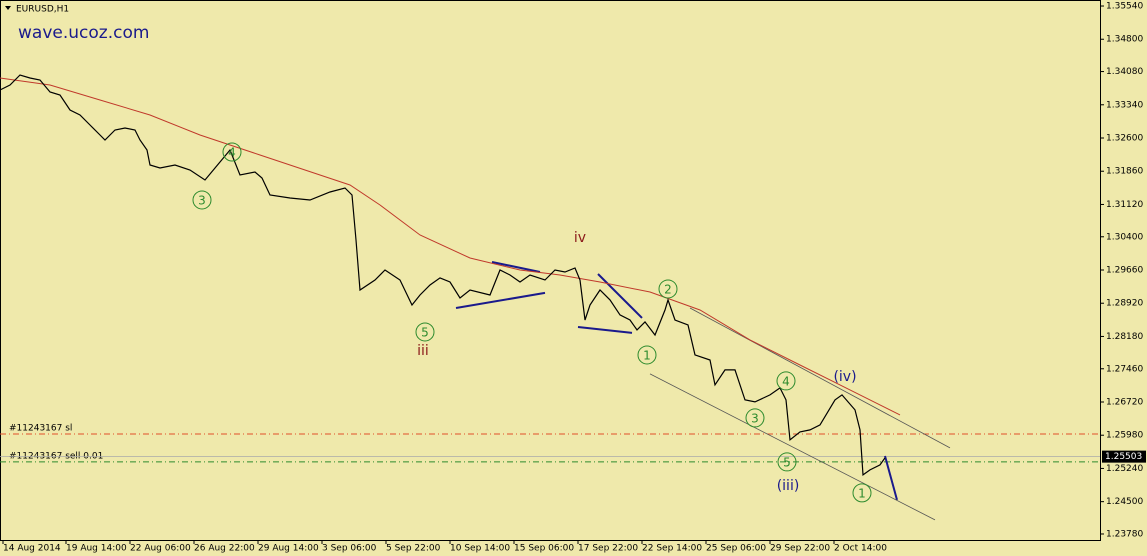 This screenshot has height=556, width=1147. Describe the element at coordinates (1124, 205) in the screenshot. I see `y-tick-label: 1.31120` at that location.